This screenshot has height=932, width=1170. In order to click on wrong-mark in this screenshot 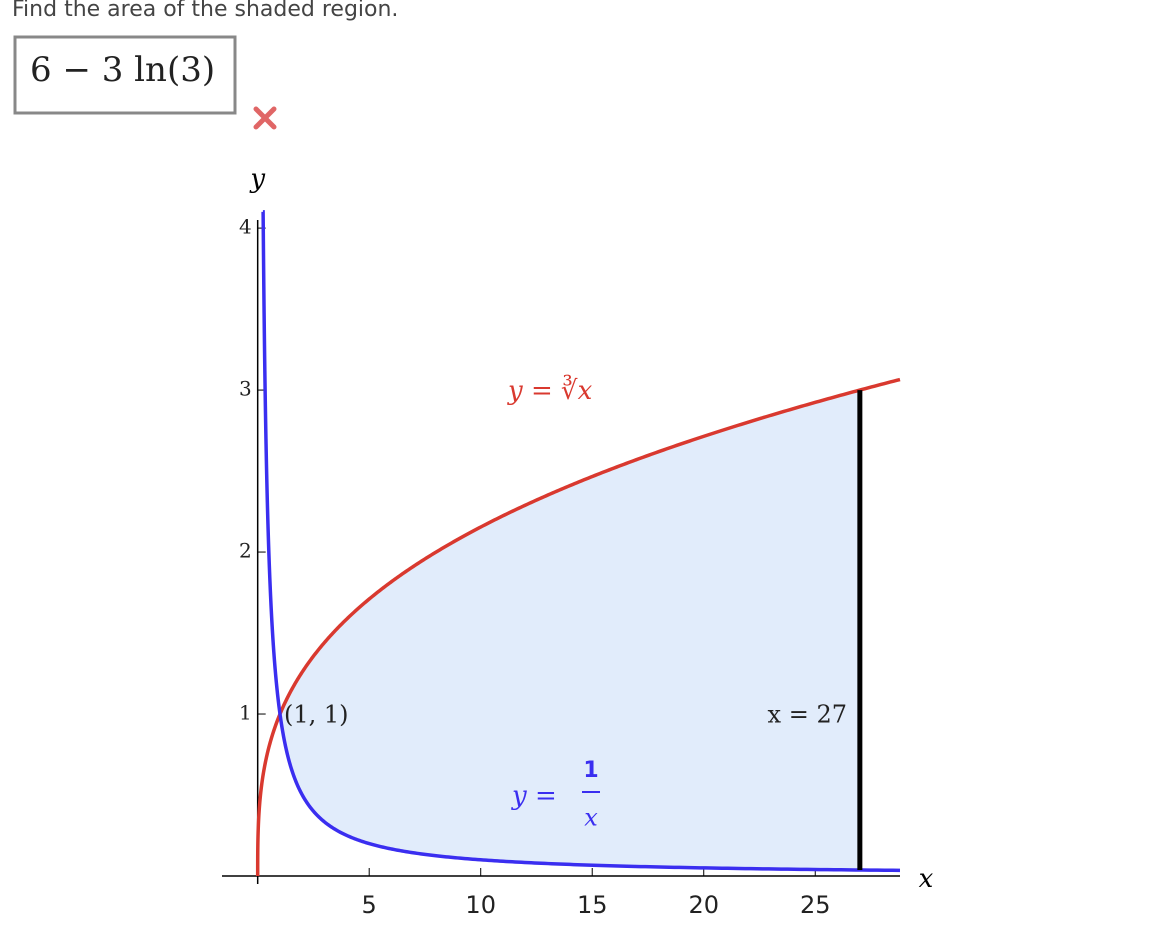, I will do `click(265, 118)`.